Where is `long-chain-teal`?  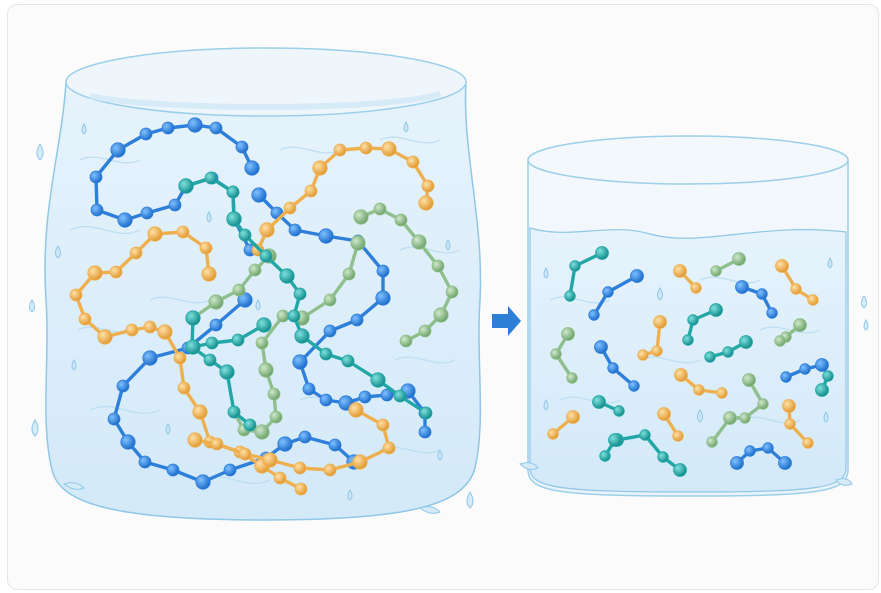 long-chain-teal is located at coordinates (305, 295).